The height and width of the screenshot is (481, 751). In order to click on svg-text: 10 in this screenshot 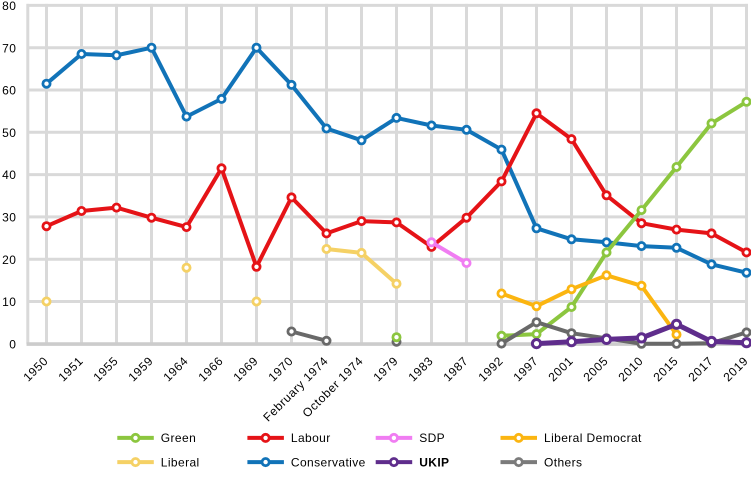, I will do `click(9, 302)`.